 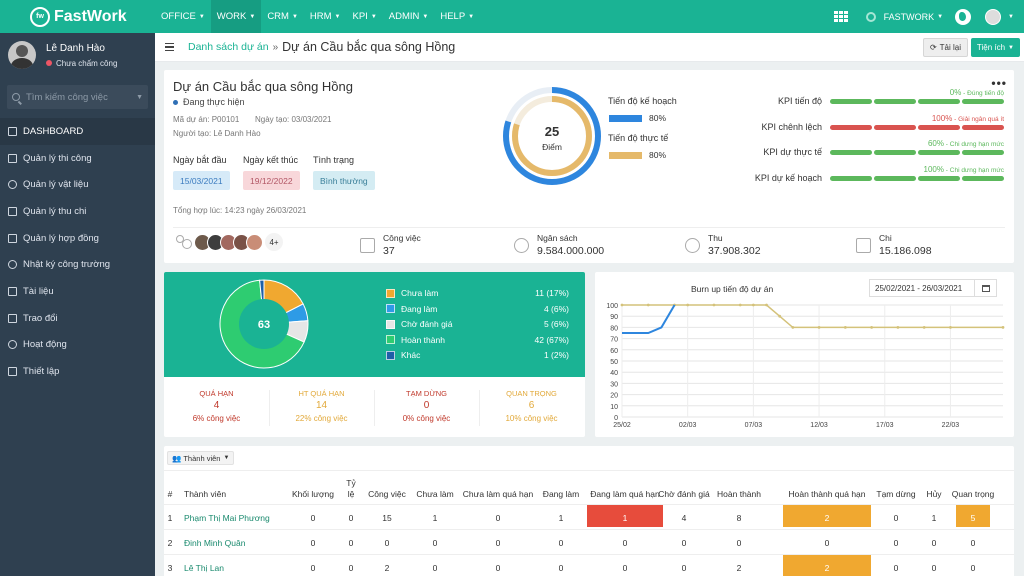 I want to click on top-menu-office: OFFICE ▼, so click(x=183, y=16).